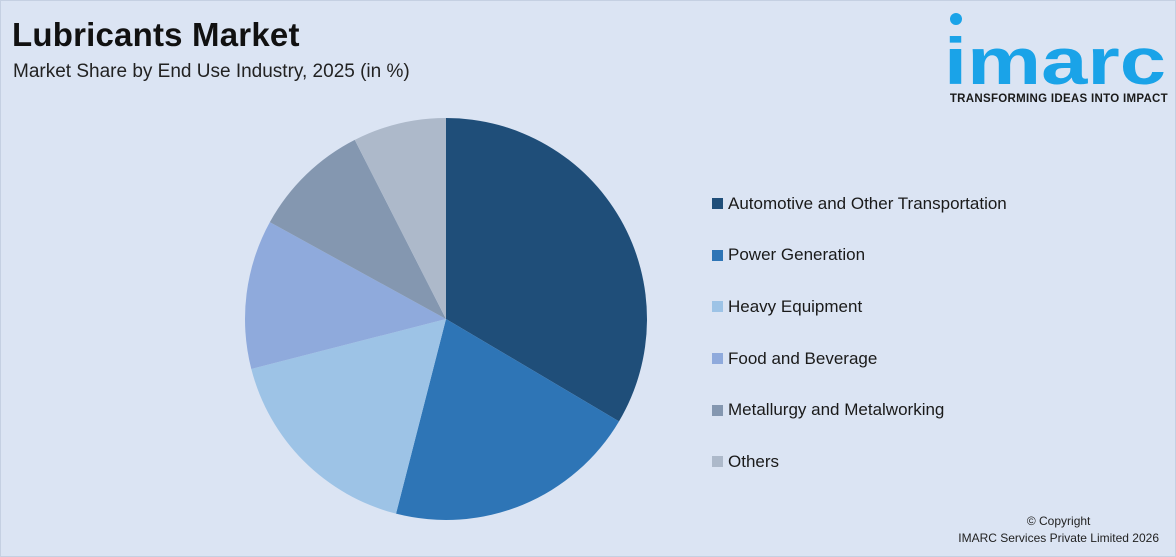 This screenshot has height=557, width=1176. I want to click on chart-title: Lubricants Market, so click(156, 34).